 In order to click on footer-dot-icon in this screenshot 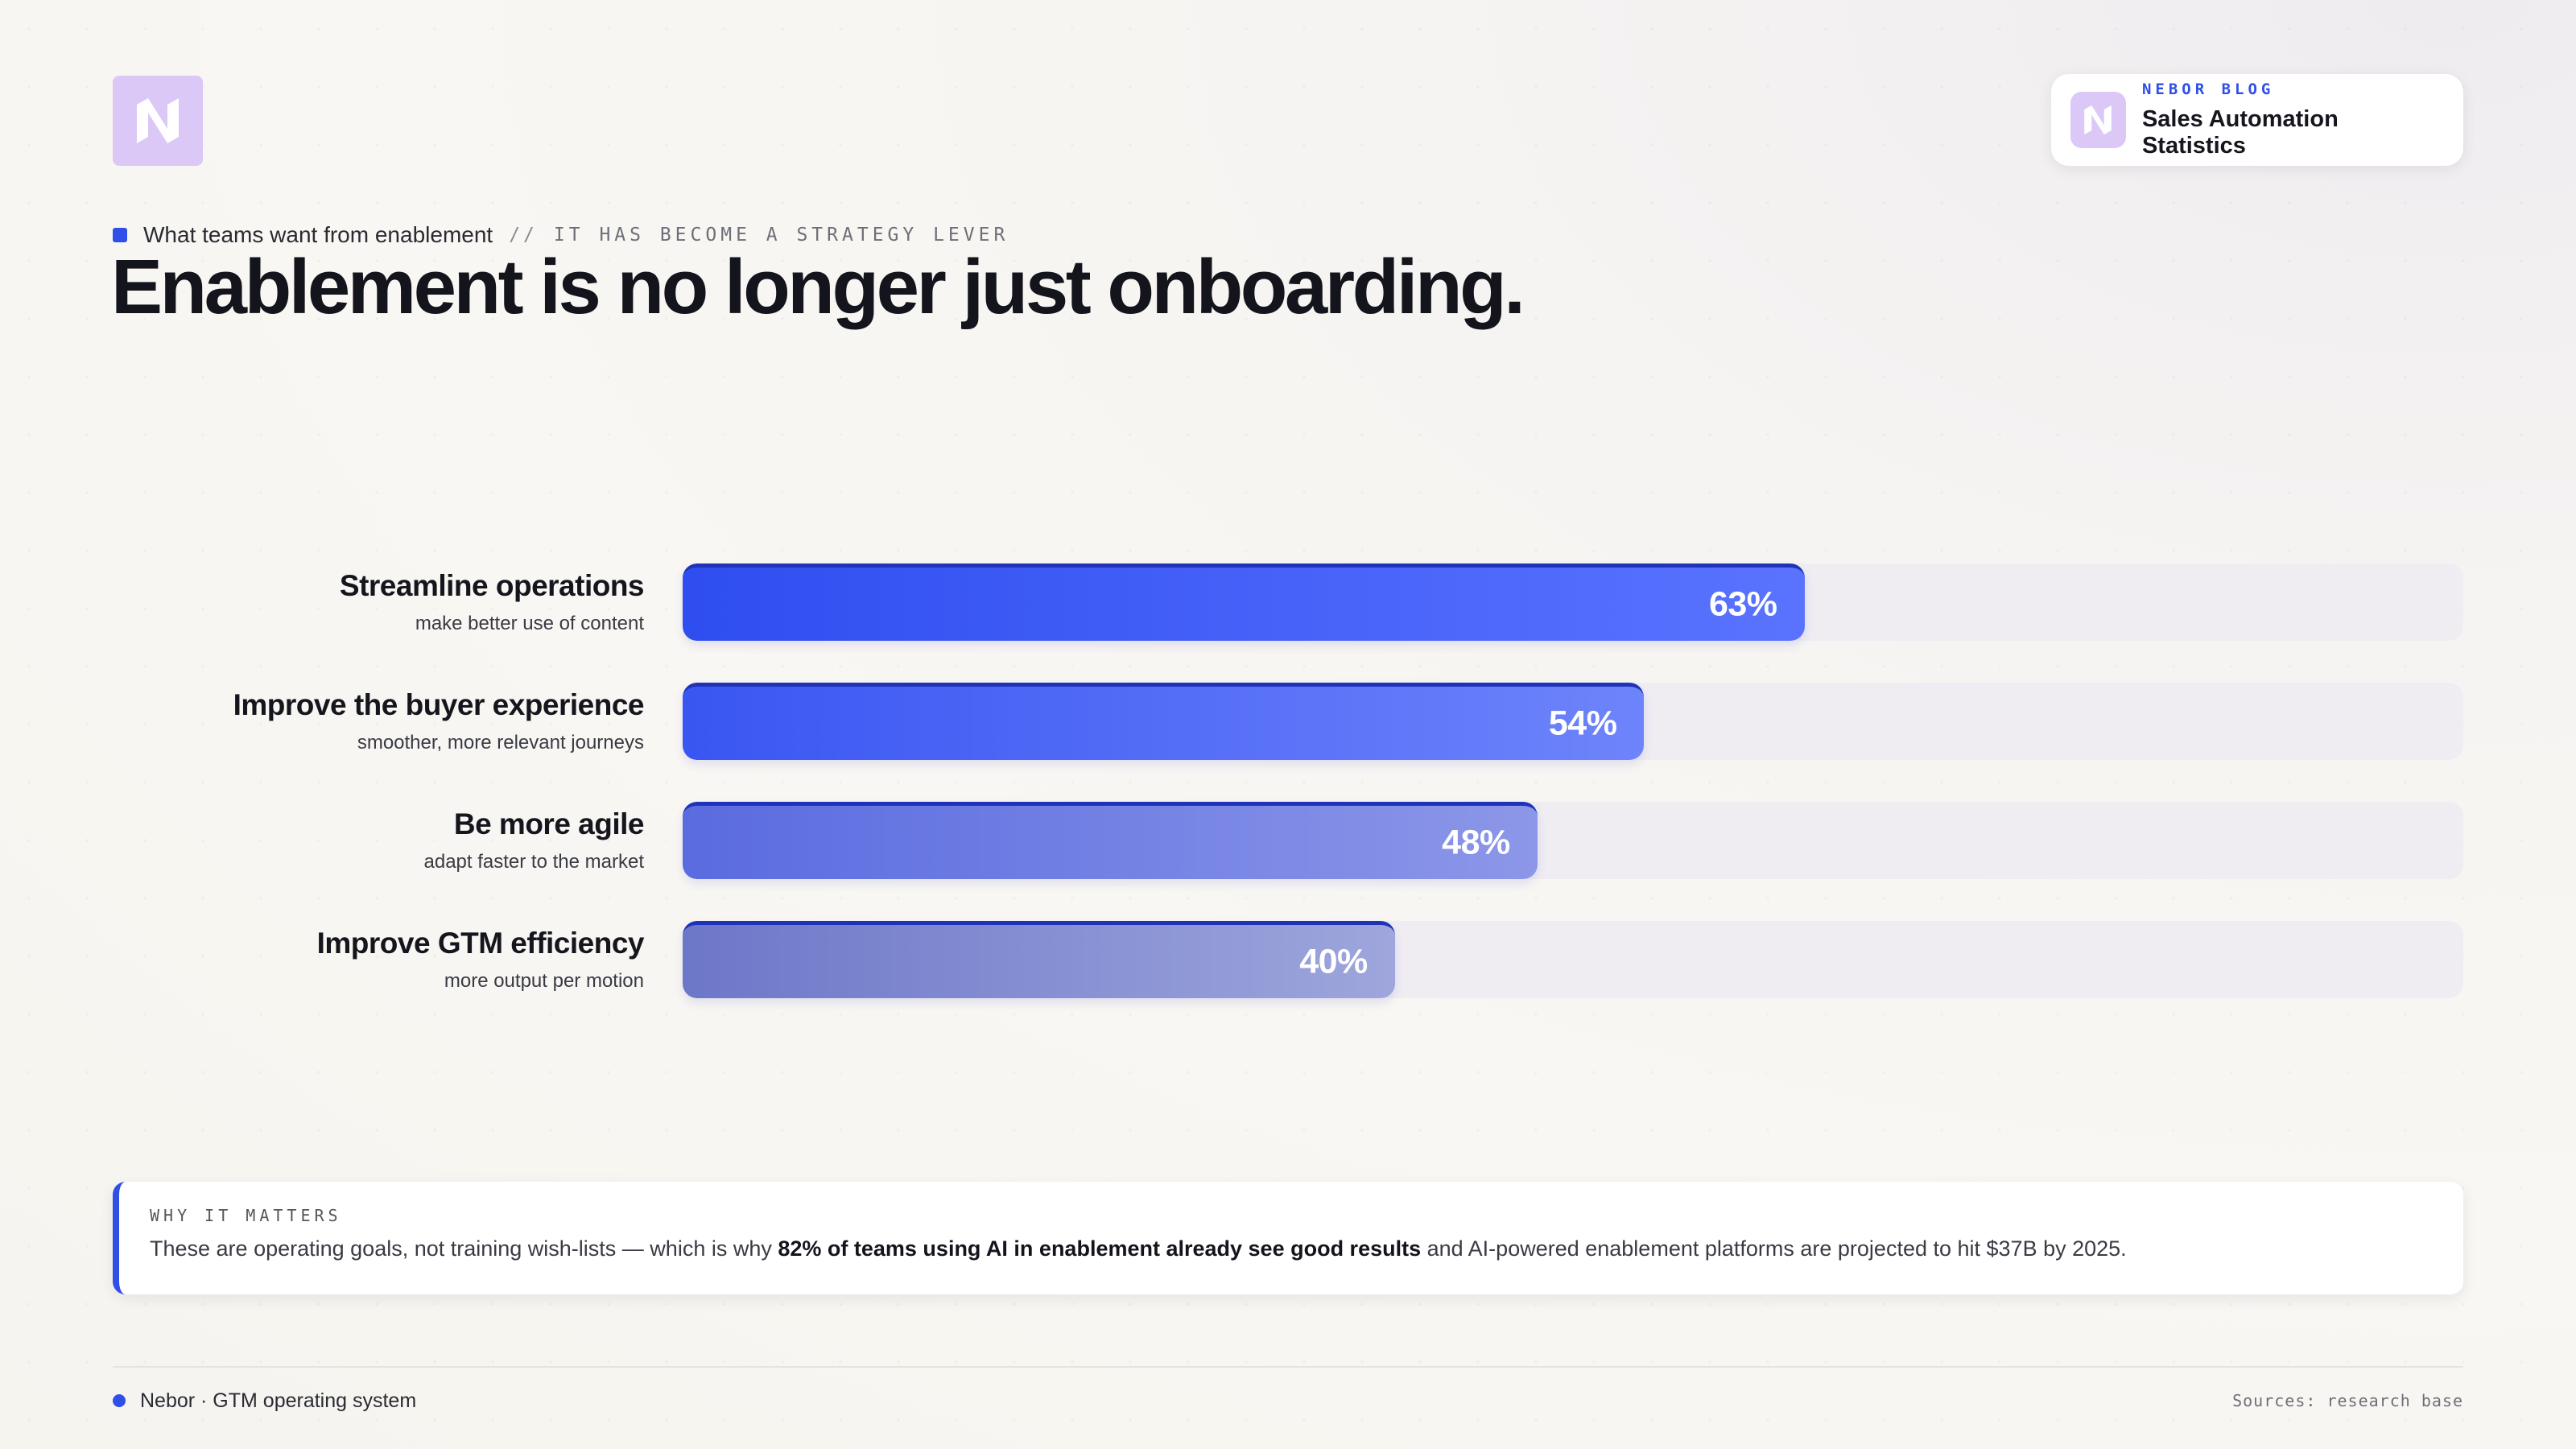, I will do `click(119, 1400)`.